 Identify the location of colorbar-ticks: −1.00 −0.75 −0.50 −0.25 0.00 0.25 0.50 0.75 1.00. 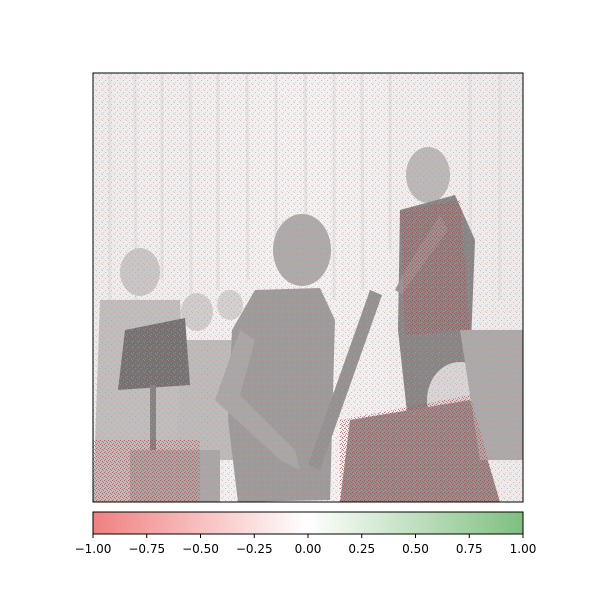
(306, 545).